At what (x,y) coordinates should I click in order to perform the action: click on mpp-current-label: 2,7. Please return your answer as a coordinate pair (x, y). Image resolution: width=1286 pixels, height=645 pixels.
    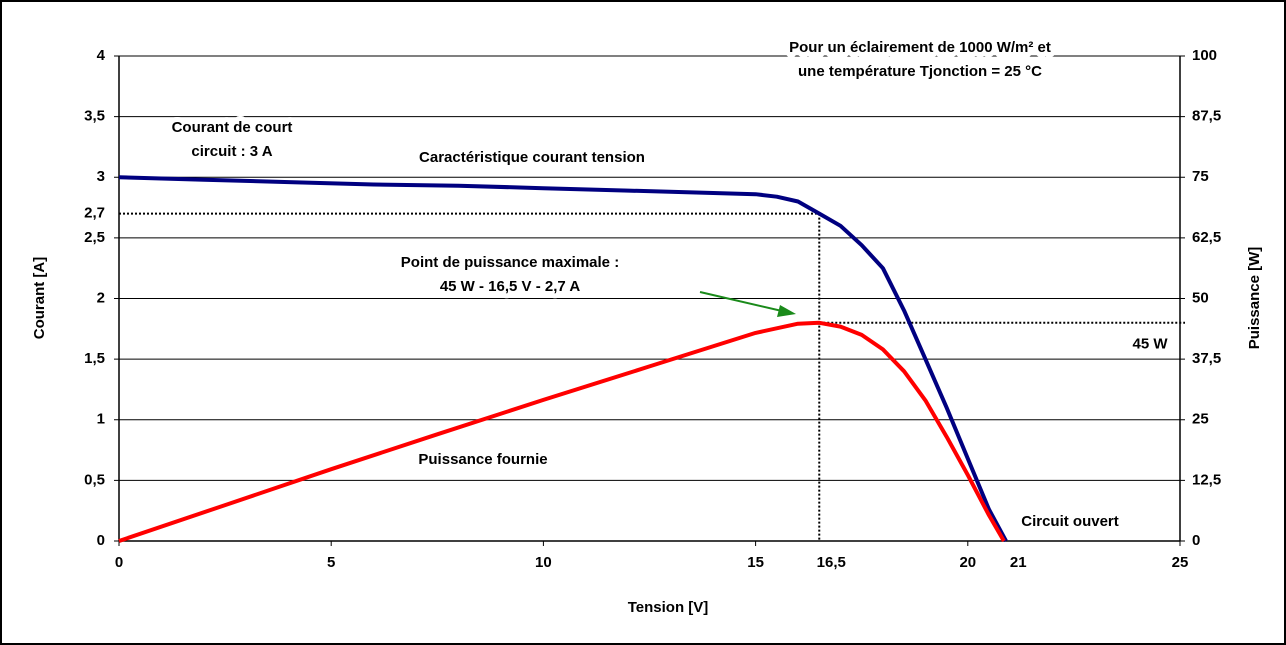
    Looking at the image, I should click on (94, 213).